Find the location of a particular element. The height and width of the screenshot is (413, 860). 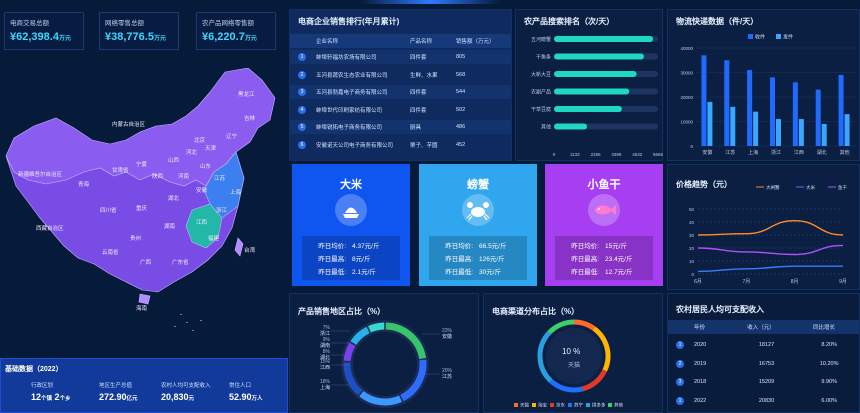

legend-label: 大米 is located at coordinates (810, 187).